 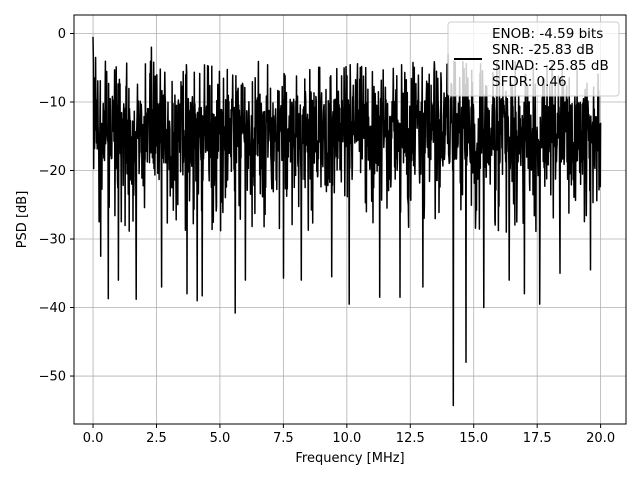 I want to click on y-tick-label-2: −20, so click(x=52, y=171).